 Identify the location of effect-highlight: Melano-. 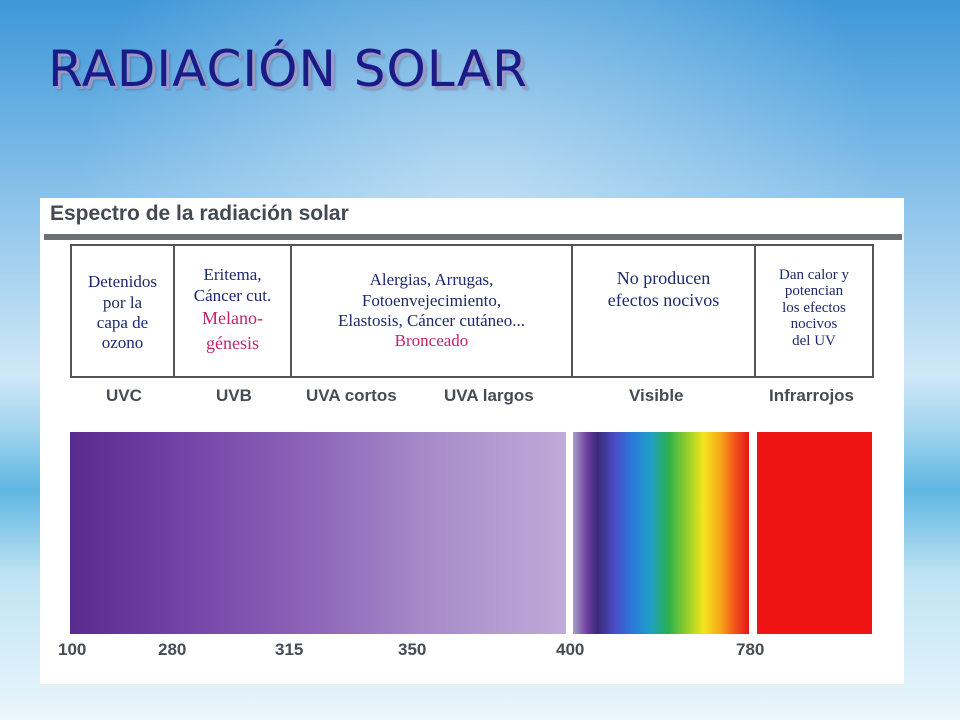
(232, 318).